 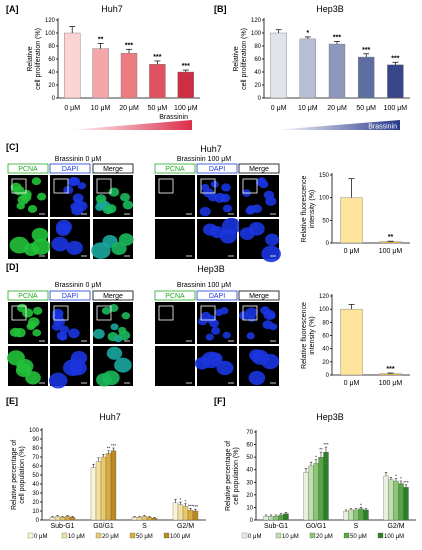 I want to click on y-tick-label: 70, so click(x=35, y=458).